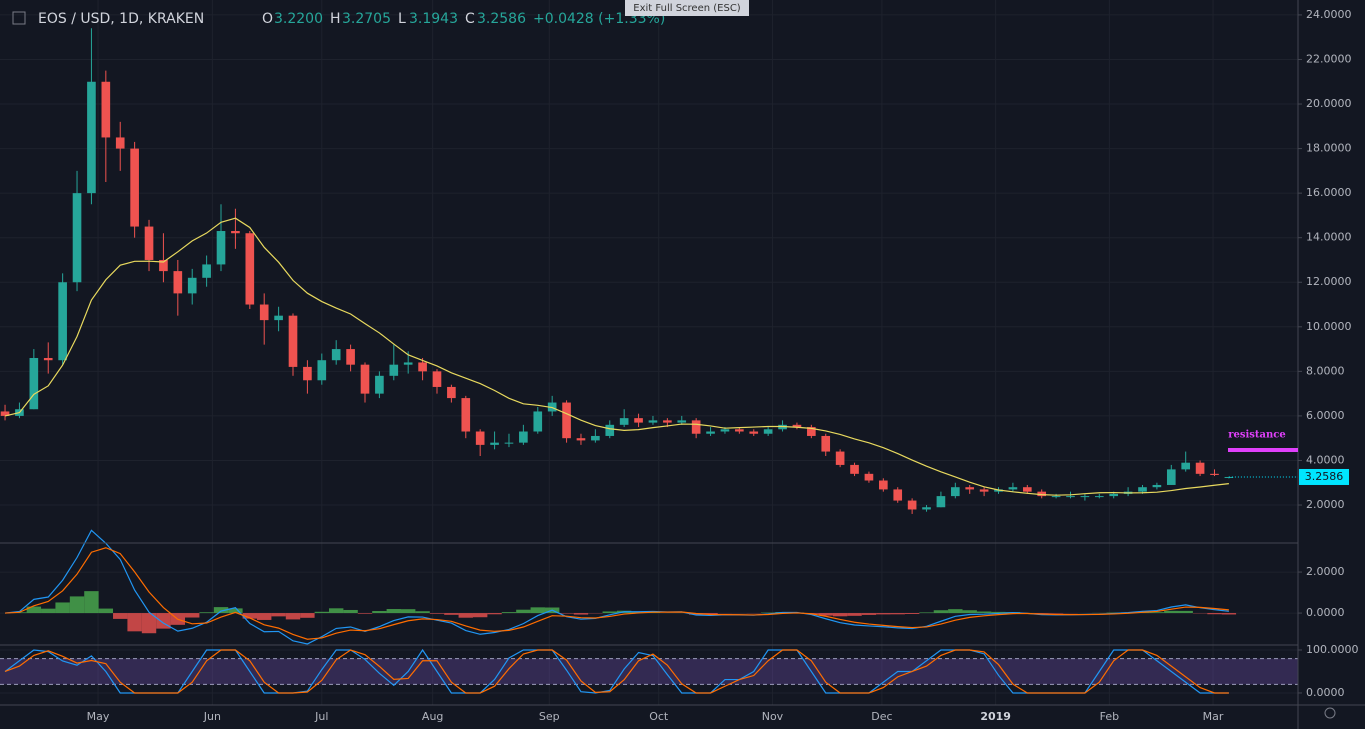 The image size is (1365, 729). What do you see at coordinates (432, 716) in the screenshot?
I see `x-tick-label: Aug` at bounding box center [432, 716].